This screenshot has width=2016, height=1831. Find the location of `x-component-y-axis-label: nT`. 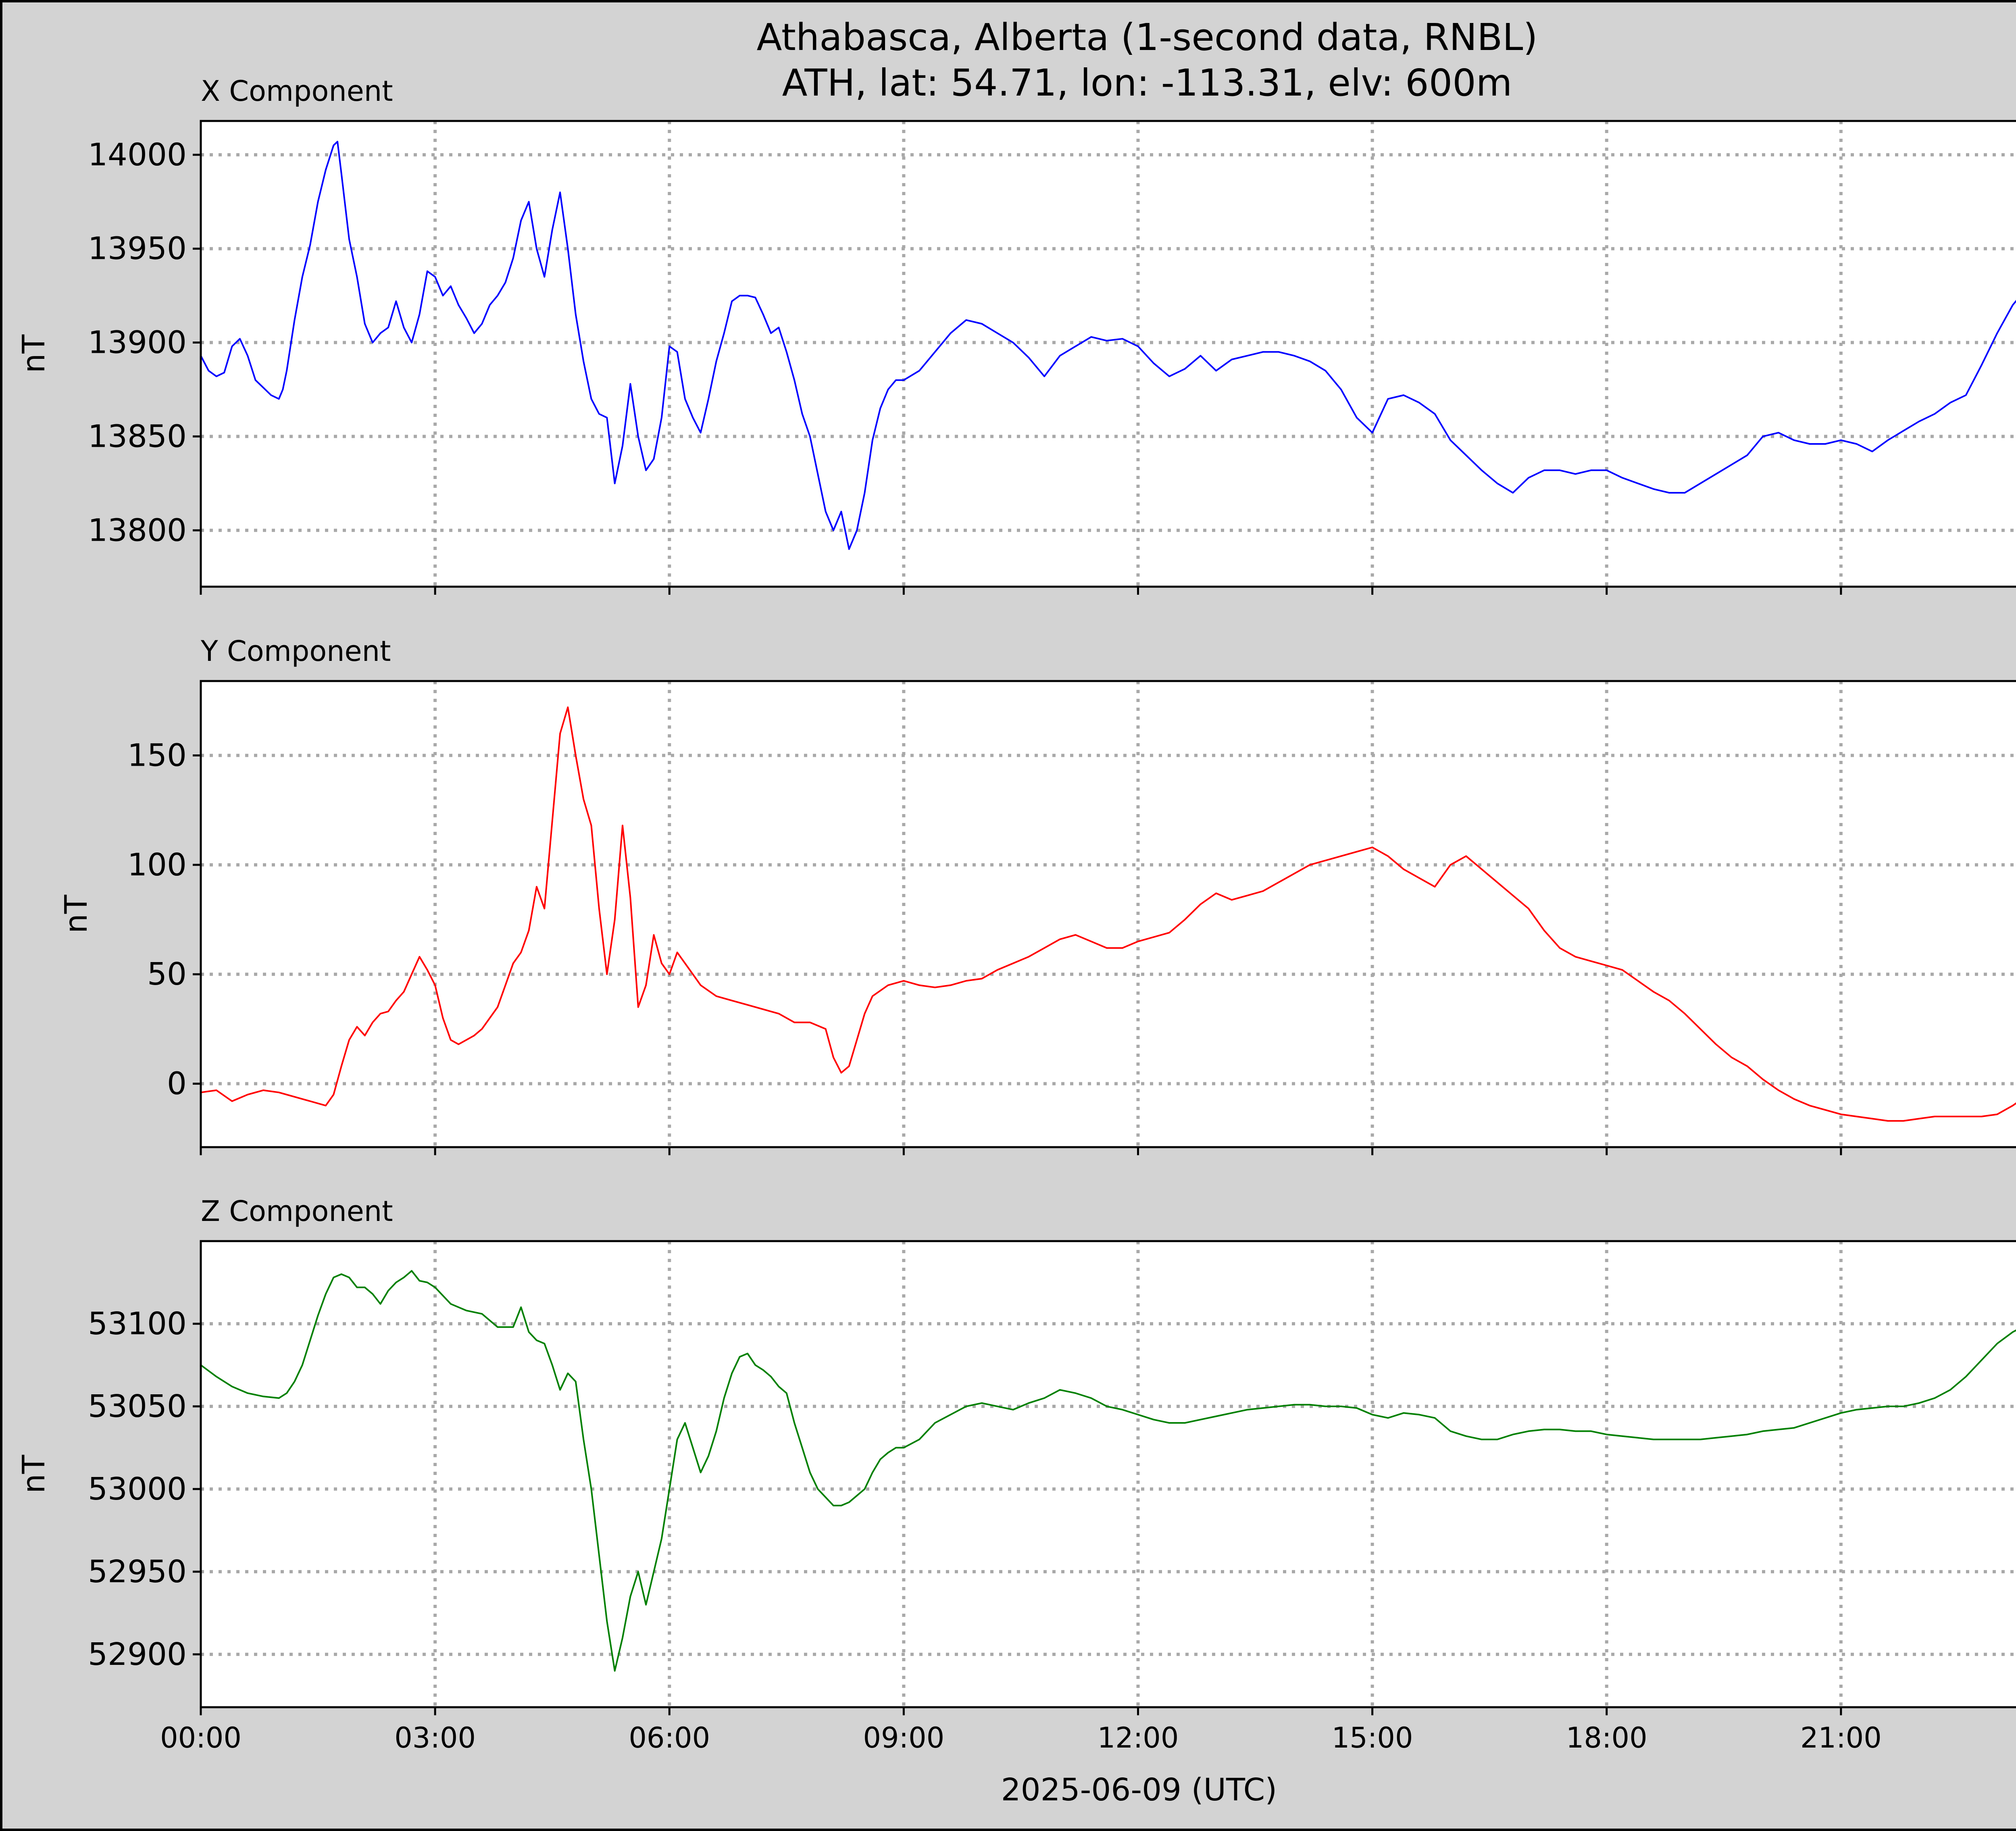

x-component-y-axis-label: nT is located at coordinates (34, 353).